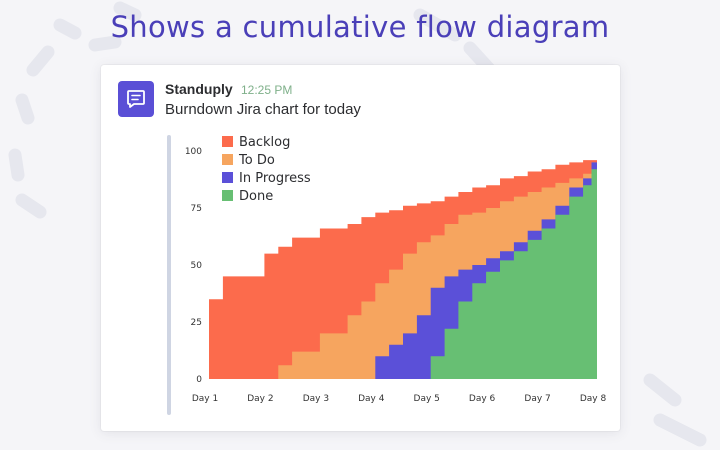  I want to click on legend-item-done: Done, so click(247, 196).